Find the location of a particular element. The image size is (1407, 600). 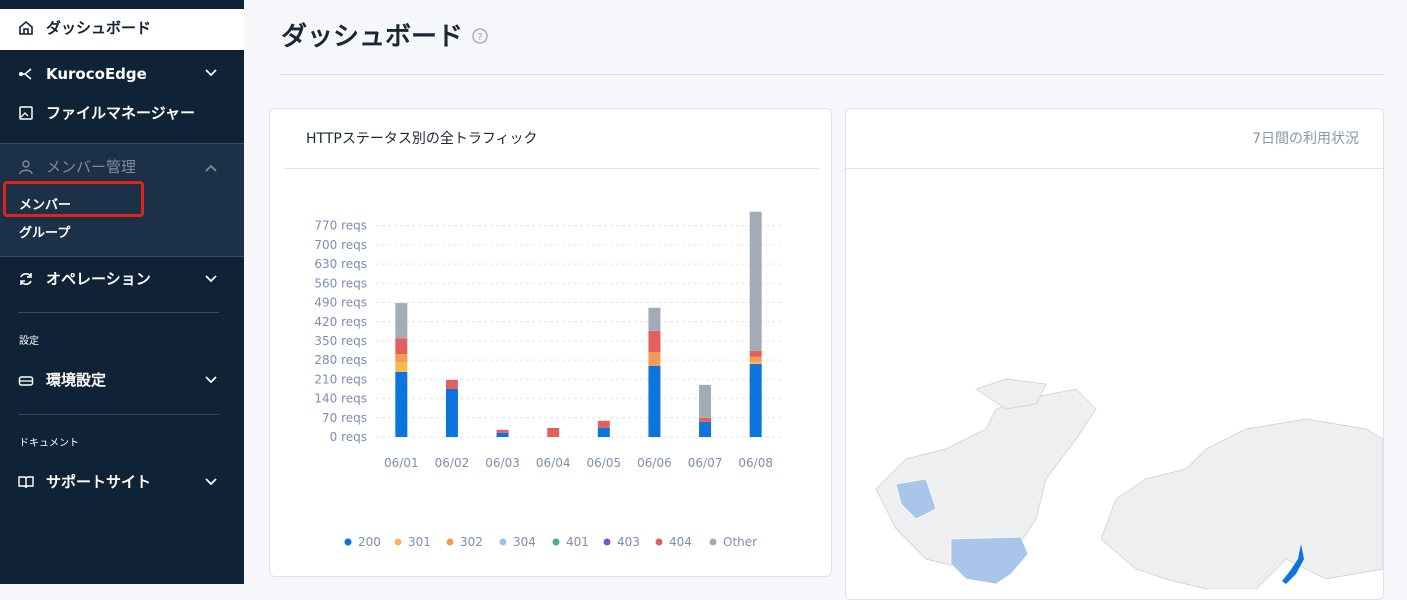

legend-label: Other is located at coordinates (740, 542).